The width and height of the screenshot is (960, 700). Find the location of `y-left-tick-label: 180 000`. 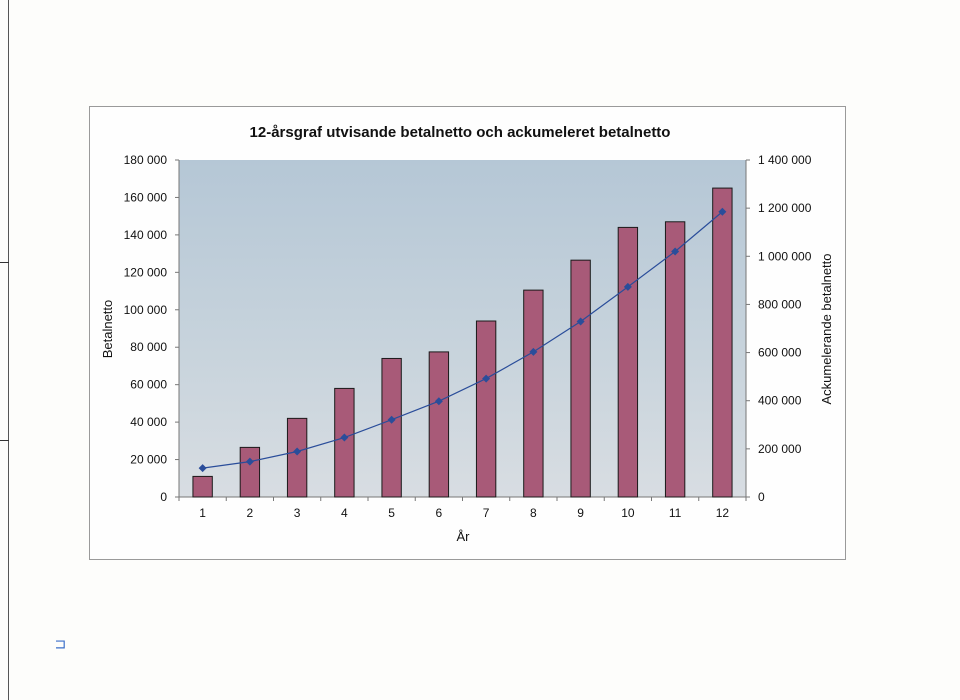

y-left-tick-label: 180 000 is located at coordinates (146, 160).